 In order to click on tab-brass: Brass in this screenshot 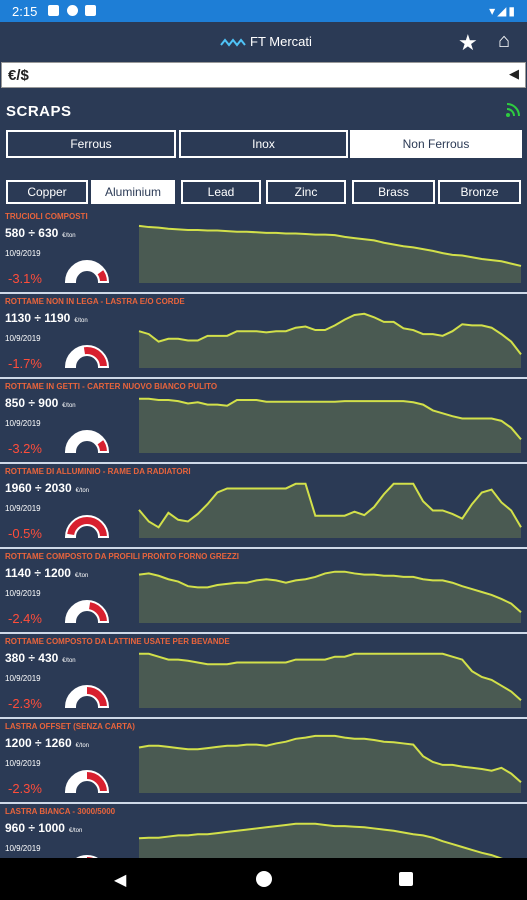, I will do `click(393, 192)`.